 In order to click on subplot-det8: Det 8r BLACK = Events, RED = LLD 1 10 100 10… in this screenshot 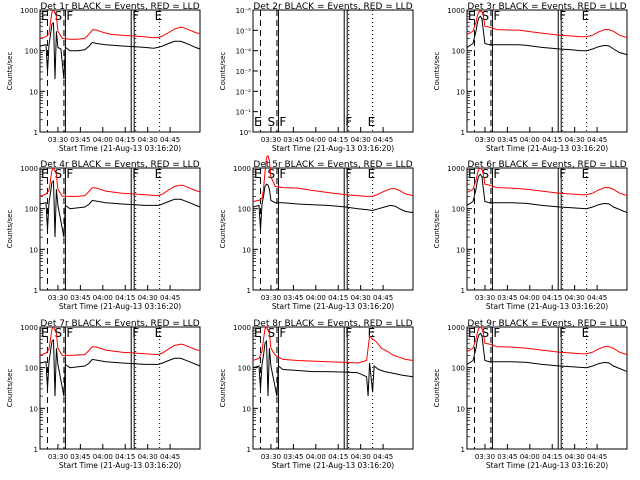, I will do `click(316, 394)`.